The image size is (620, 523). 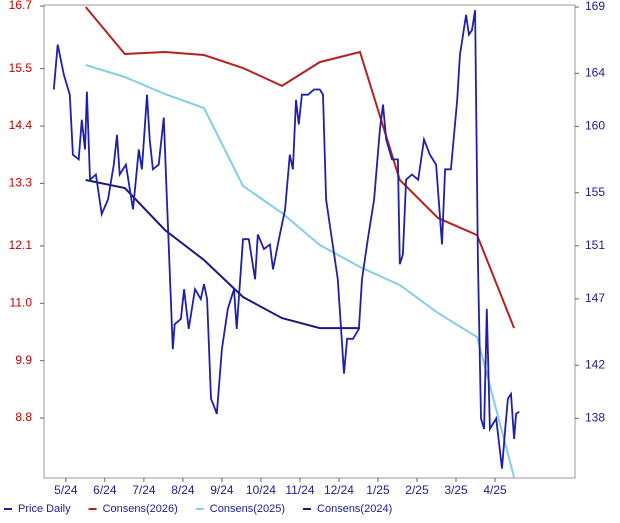 What do you see at coordinates (595, 245) in the screenshot?
I see `y2-tick-label: 151` at bounding box center [595, 245].